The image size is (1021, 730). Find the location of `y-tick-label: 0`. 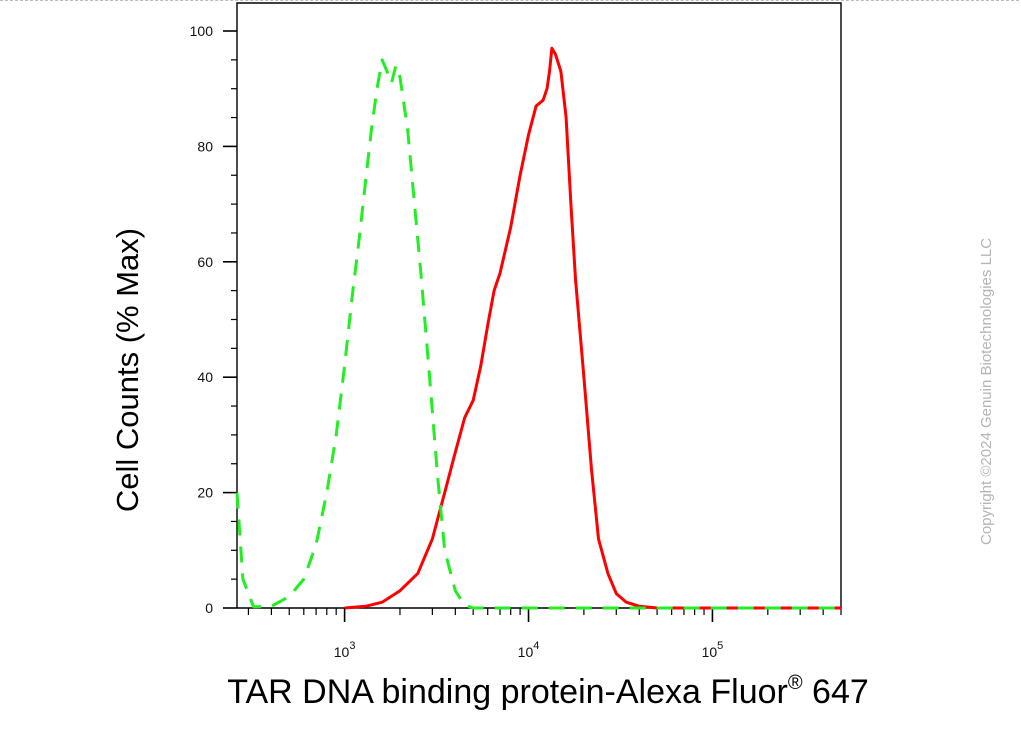

y-tick-label: 0 is located at coordinates (209, 608).